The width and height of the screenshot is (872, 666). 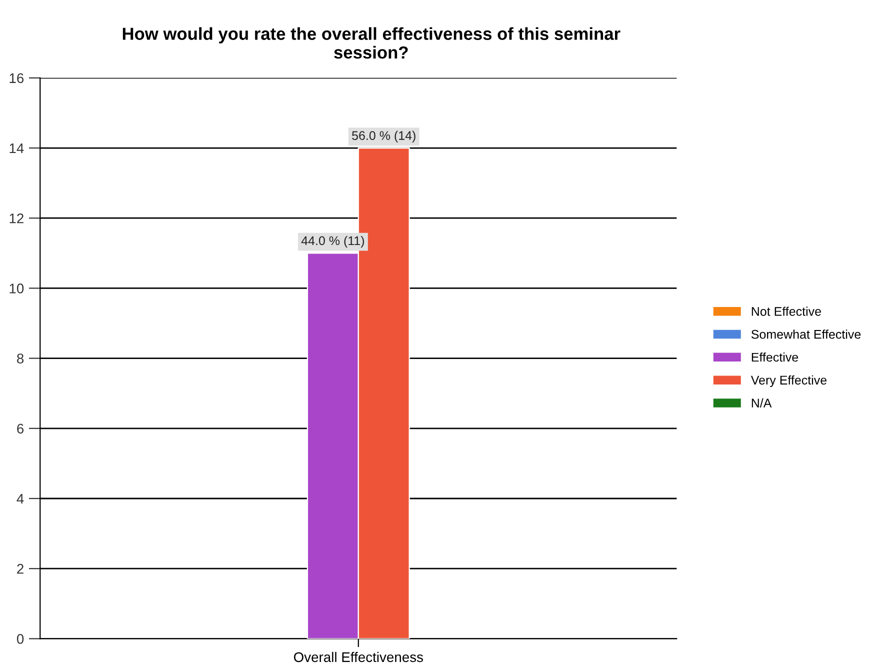 I want to click on legend-label: N/A, so click(x=762, y=403).